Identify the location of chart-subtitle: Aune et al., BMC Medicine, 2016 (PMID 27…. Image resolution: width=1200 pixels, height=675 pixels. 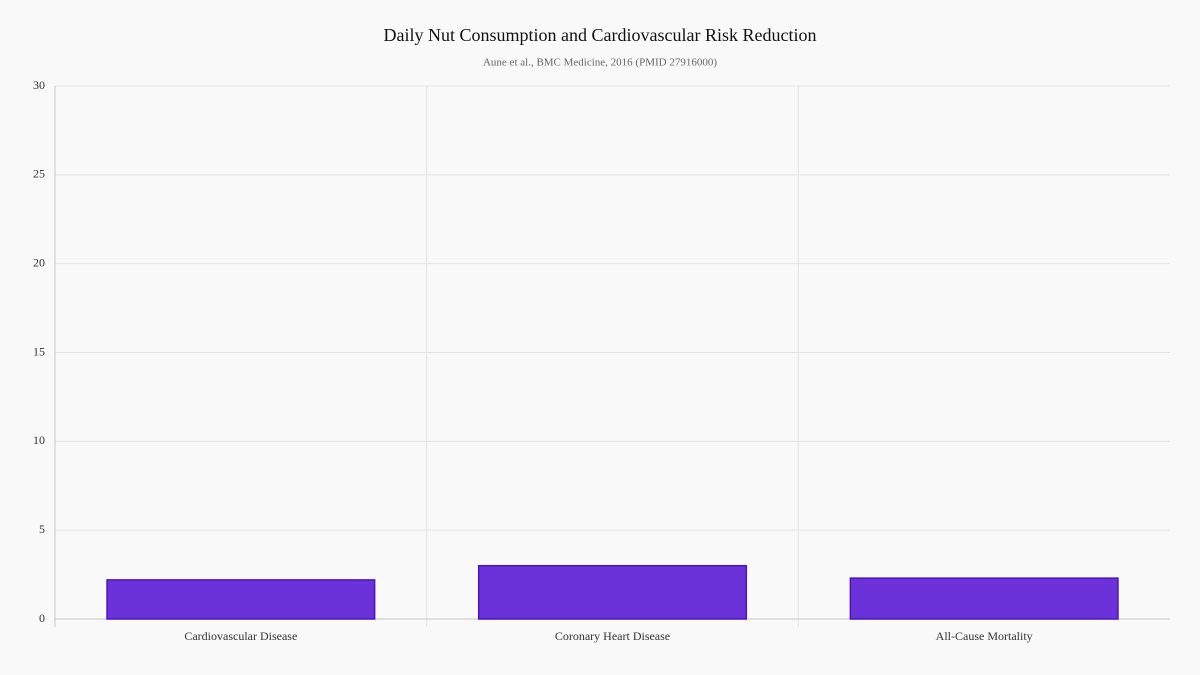
(600, 63).